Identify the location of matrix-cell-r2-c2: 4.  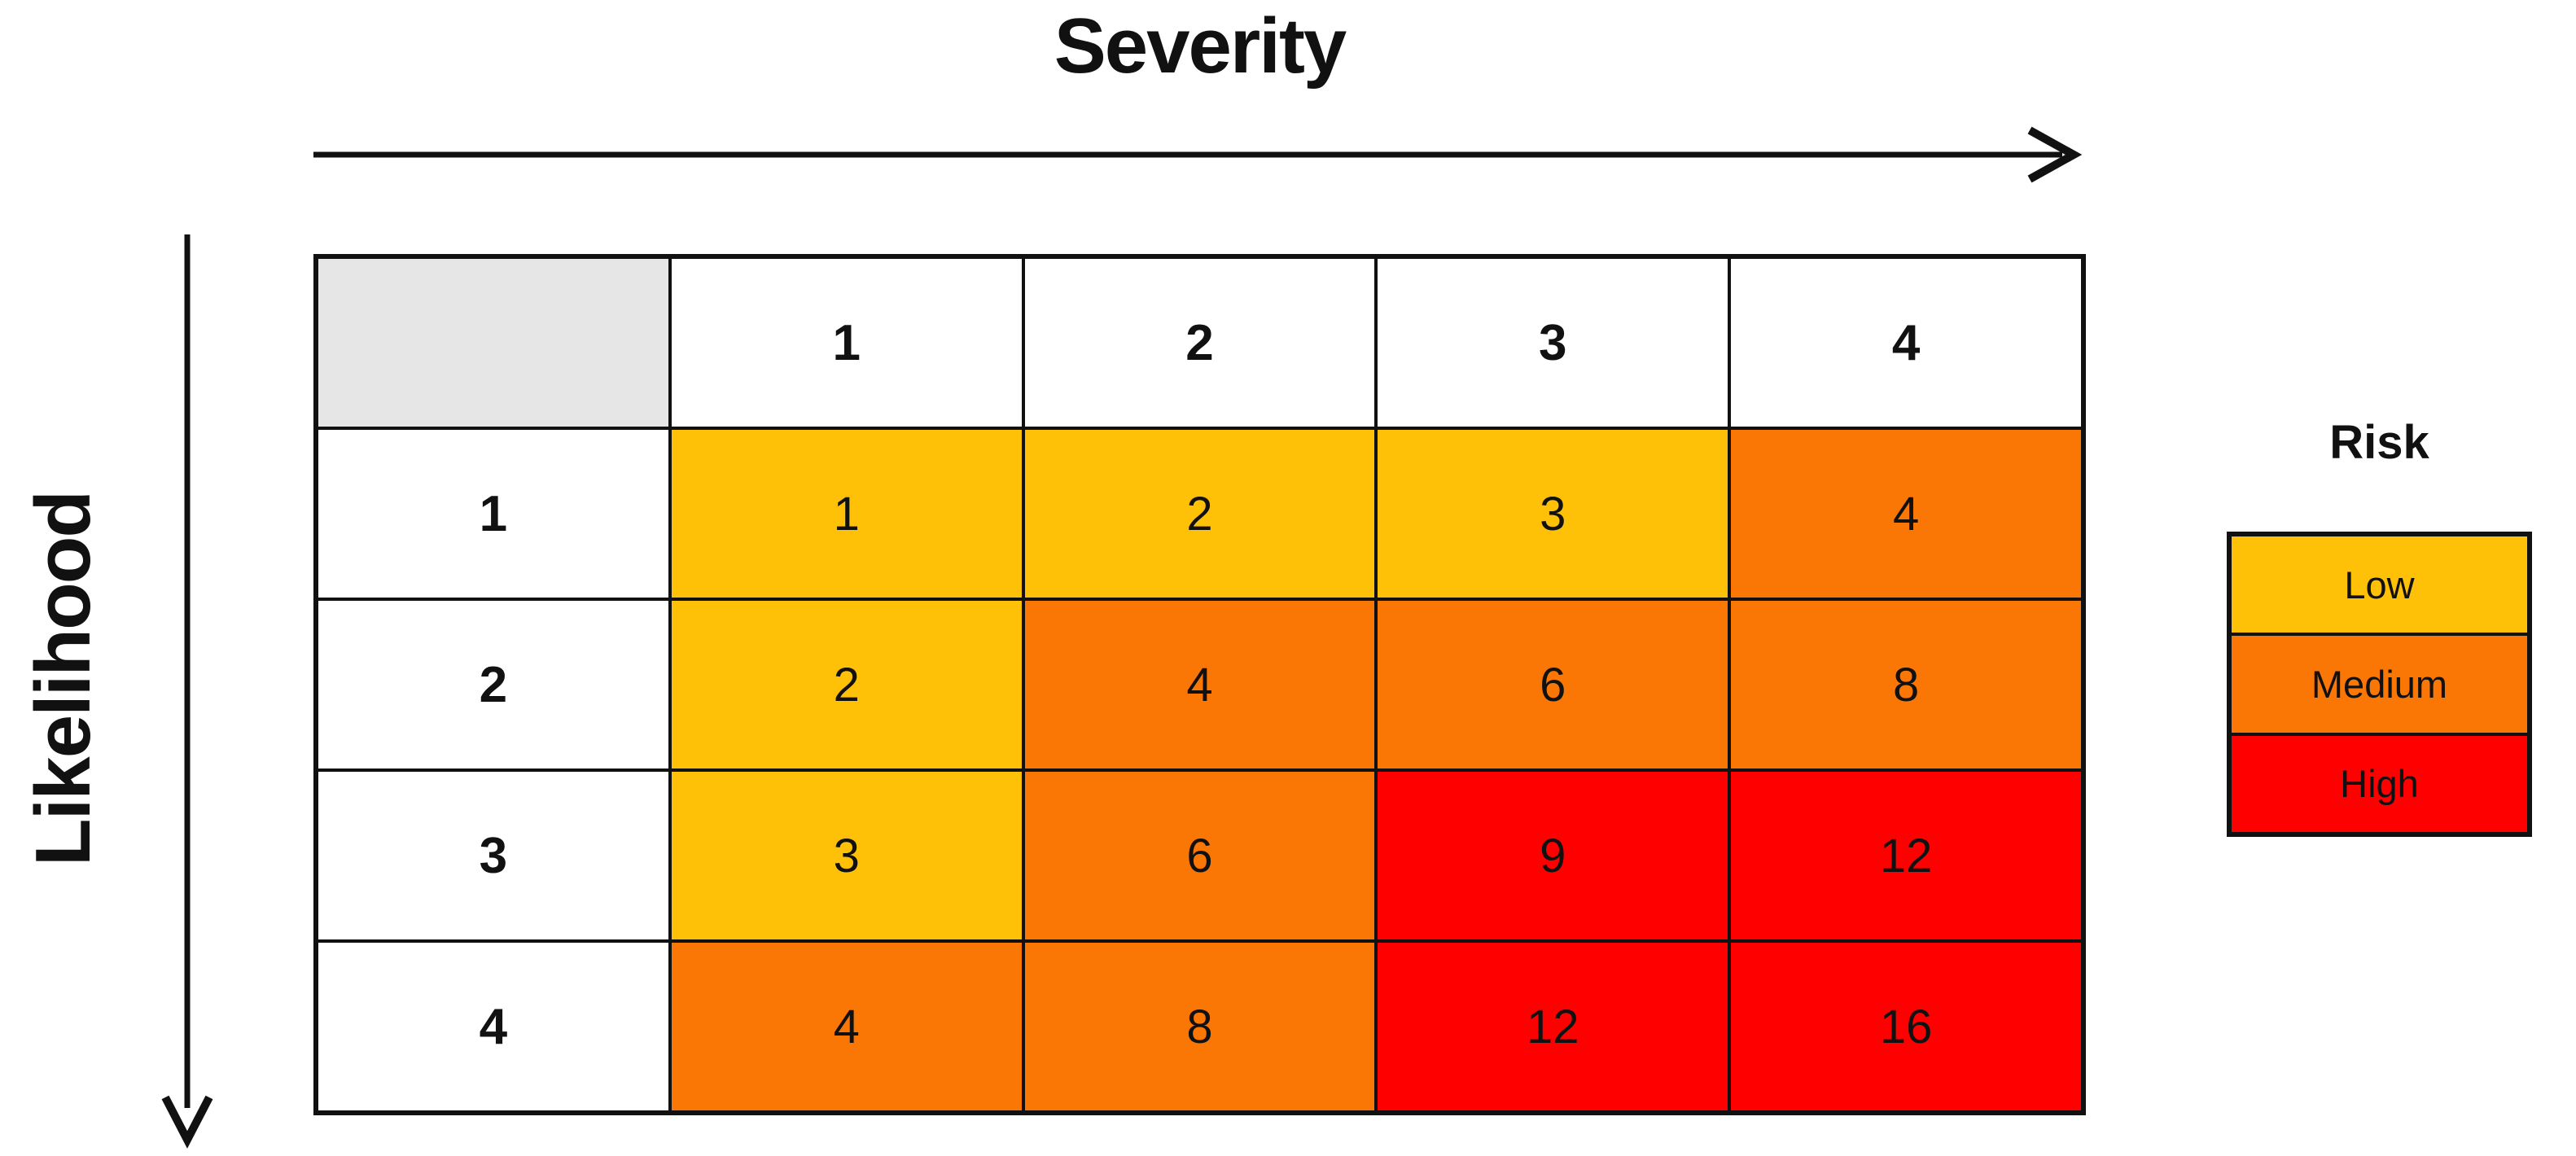
(1200, 684).